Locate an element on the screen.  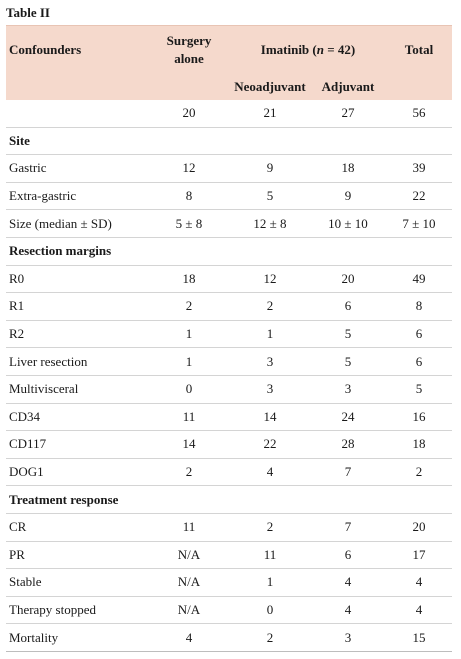
header-total: Total is located at coordinates (419, 49).